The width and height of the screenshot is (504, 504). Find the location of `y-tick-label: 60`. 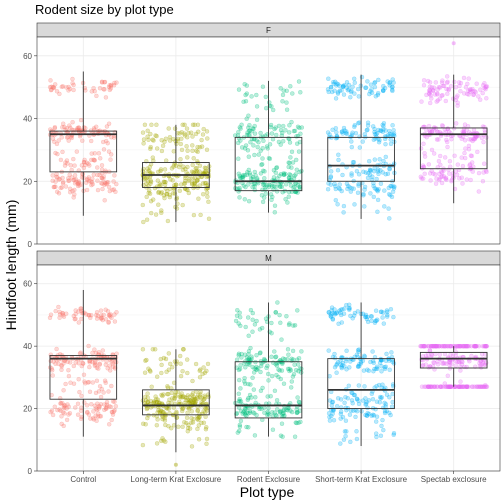

y-tick-label: 60 is located at coordinates (27, 56).